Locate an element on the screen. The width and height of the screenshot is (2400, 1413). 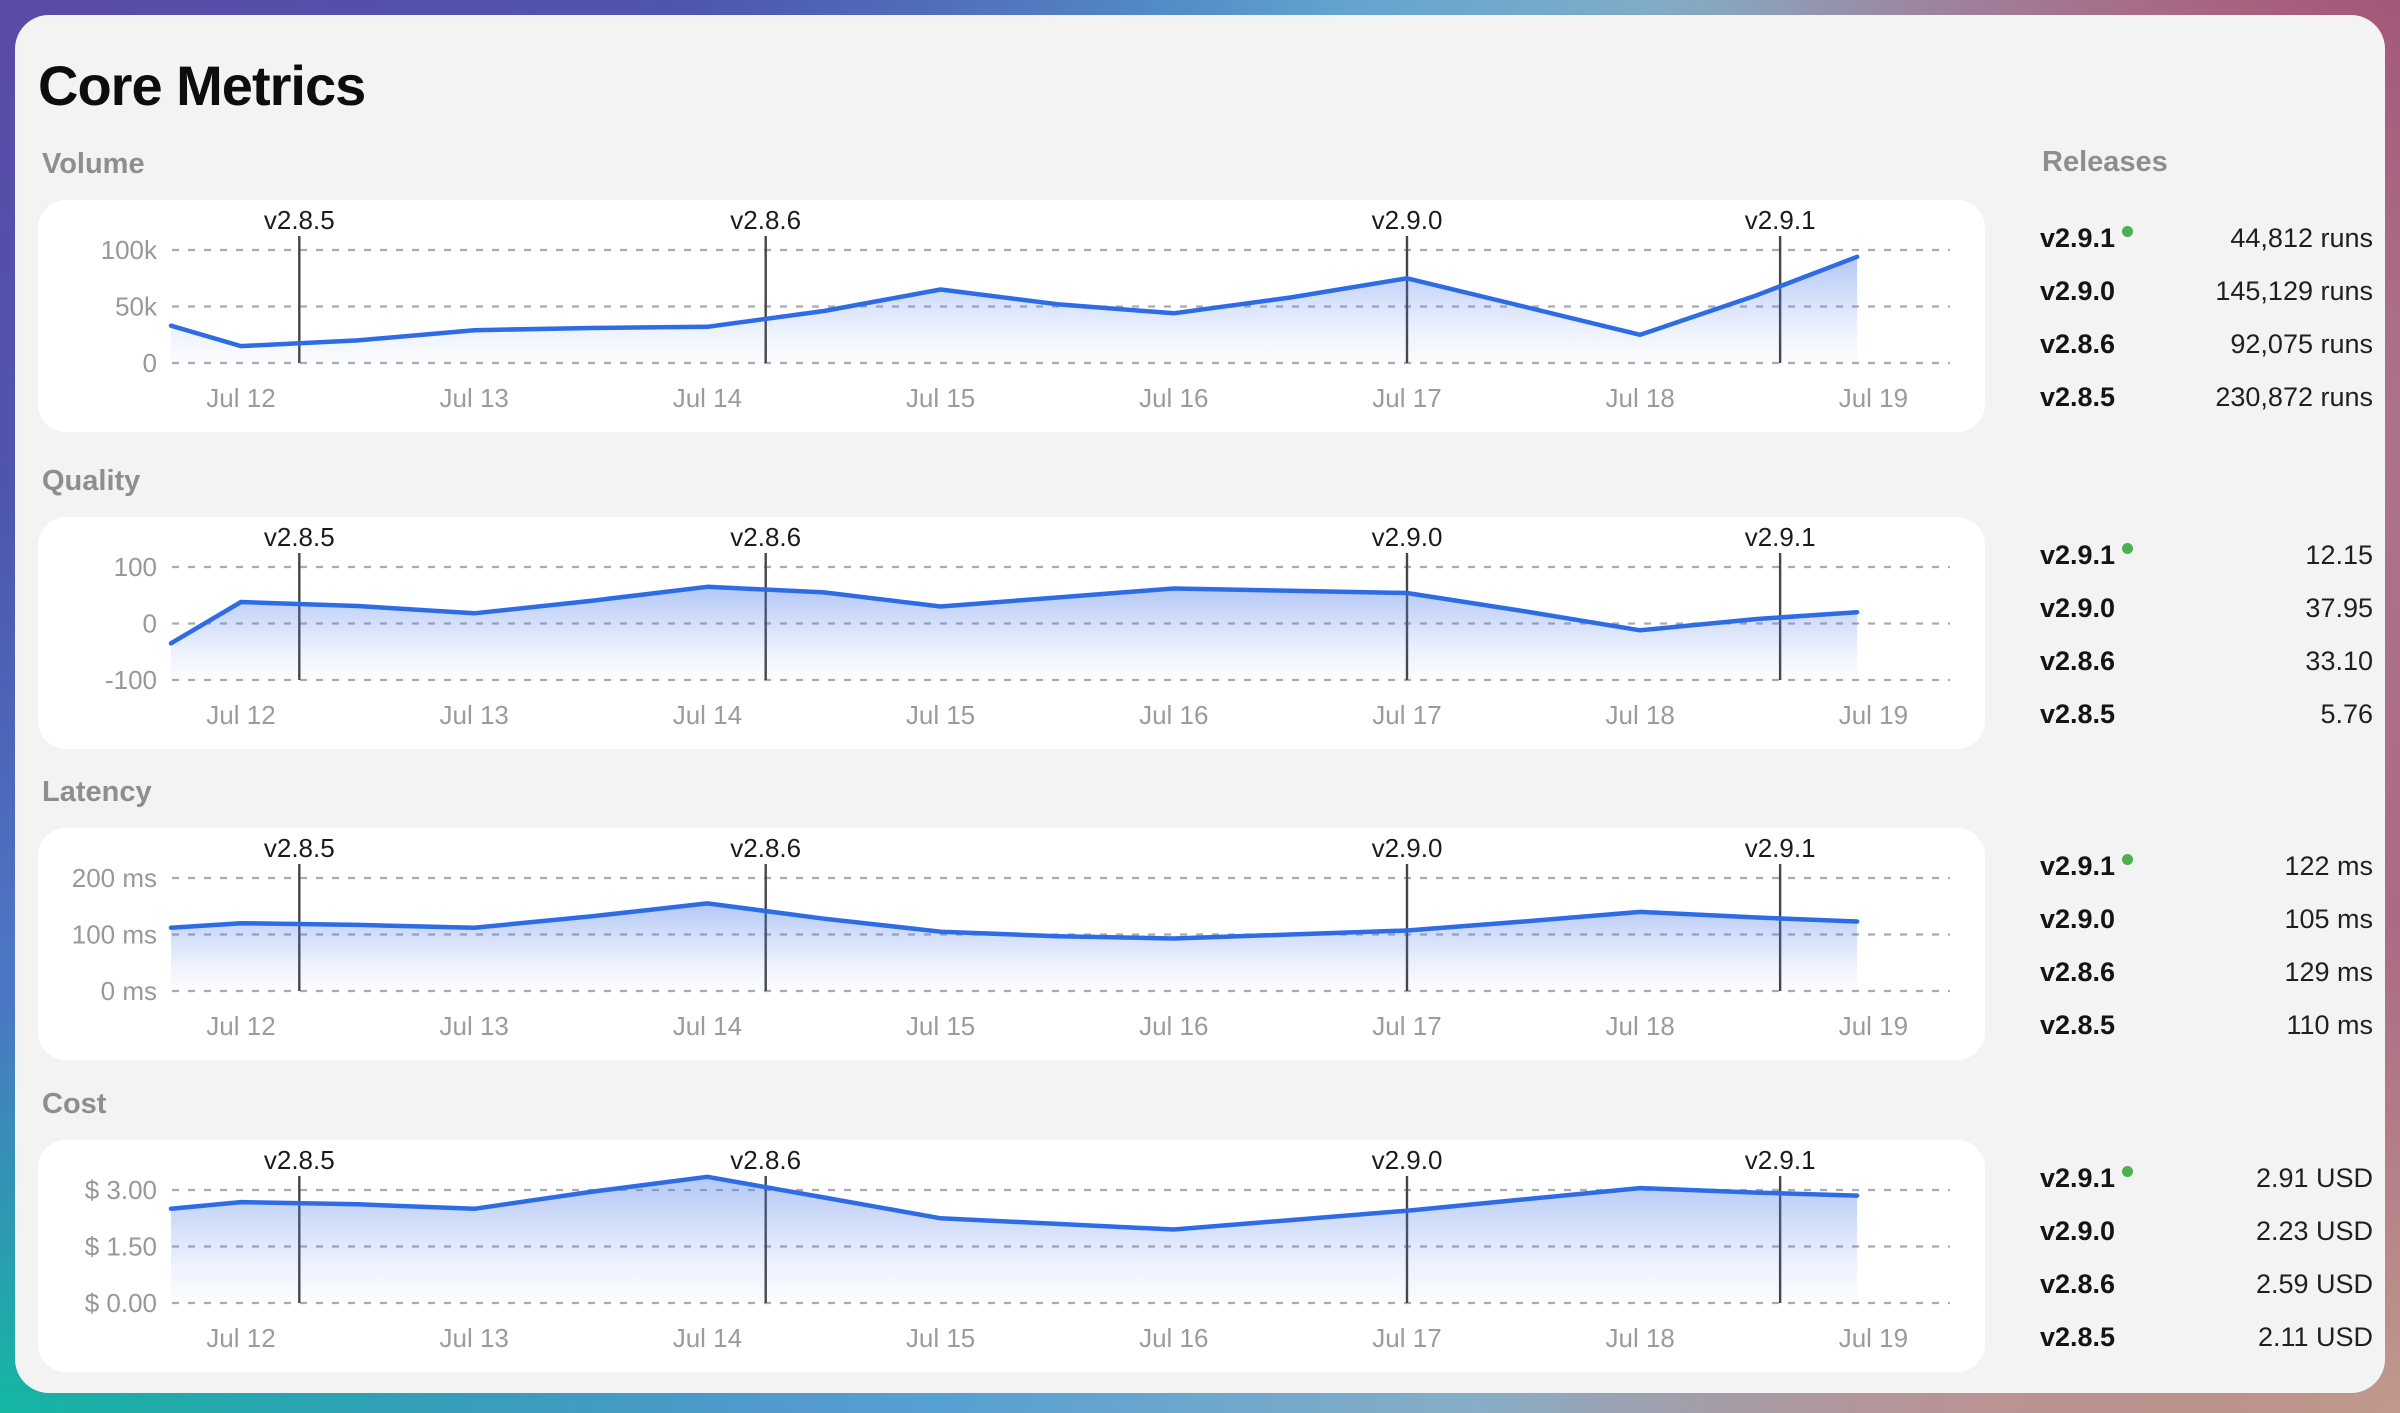
y-tick-label: -100 is located at coordinates (131, 680).